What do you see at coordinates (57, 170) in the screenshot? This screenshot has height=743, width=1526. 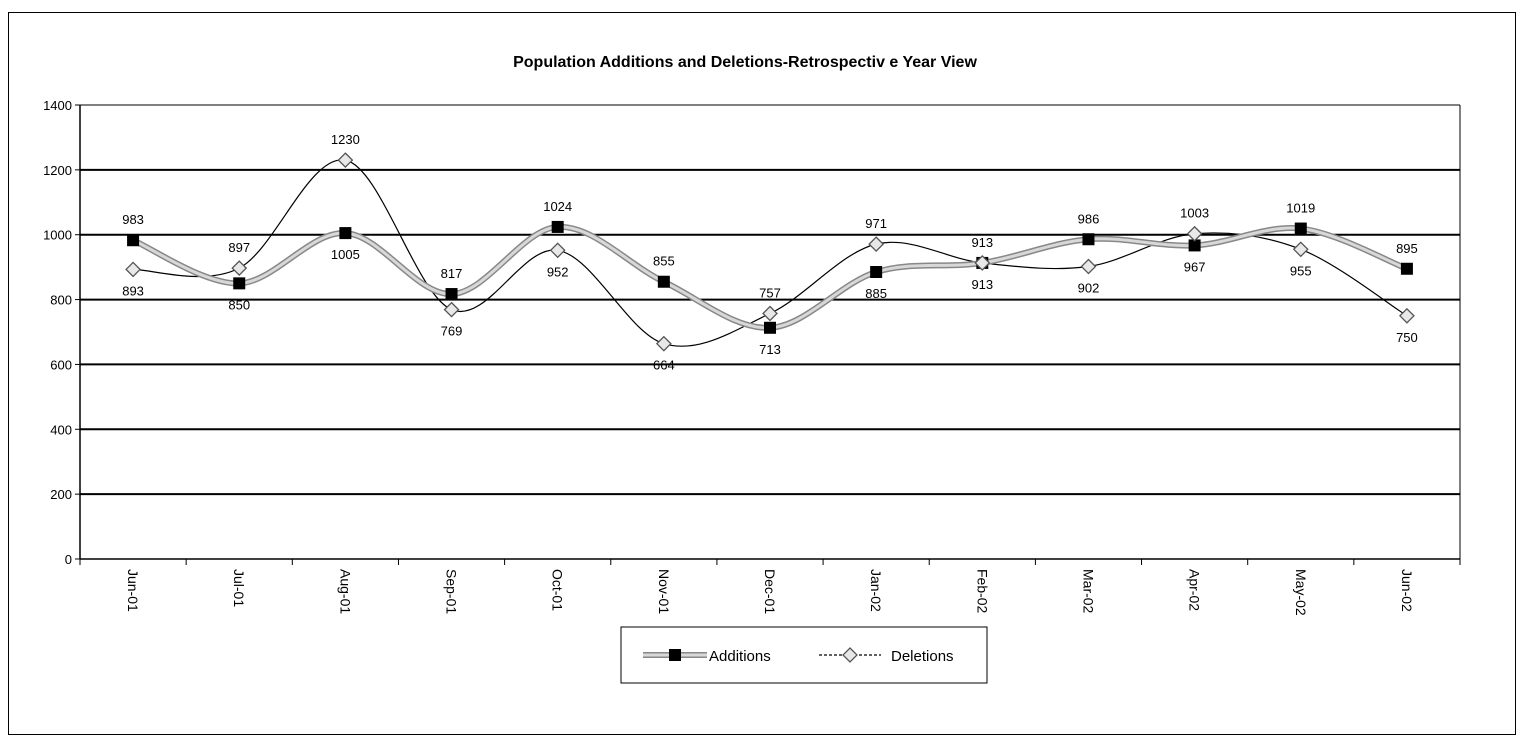 I see `y-tick-label: 1200` at bounding box center [57, 170].